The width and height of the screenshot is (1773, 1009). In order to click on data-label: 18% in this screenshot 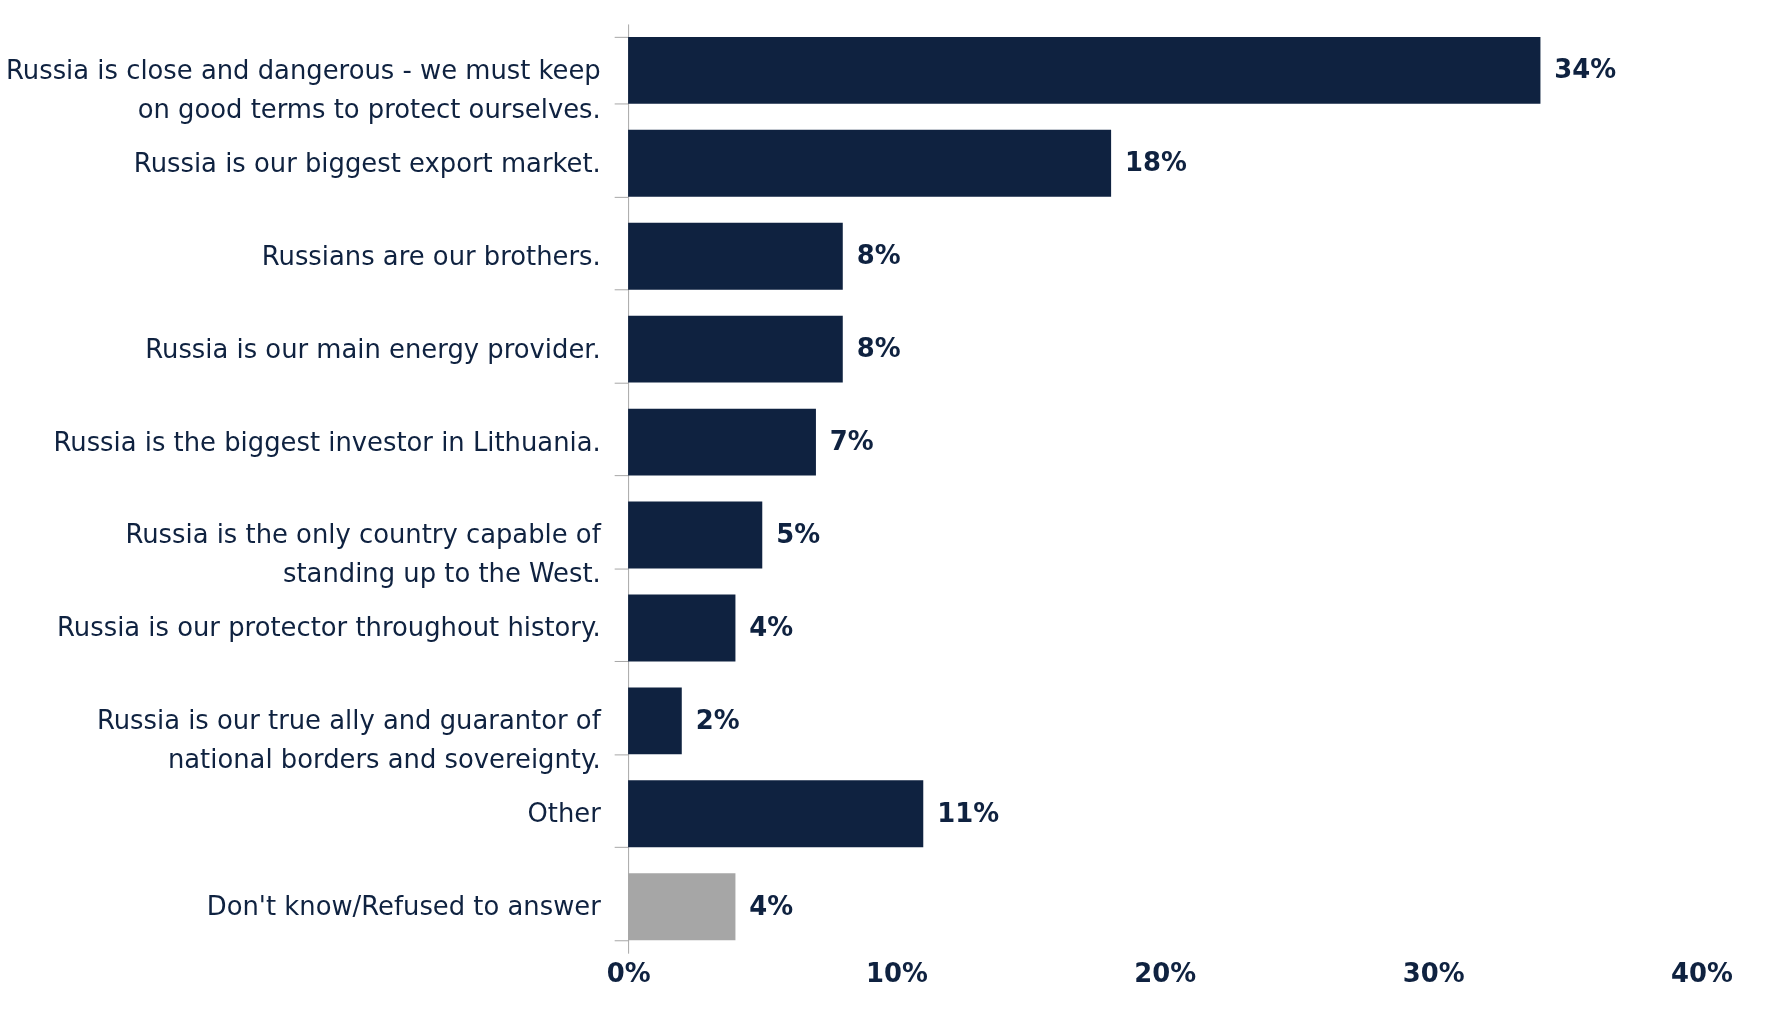, I will do `click(1156, 162)`.